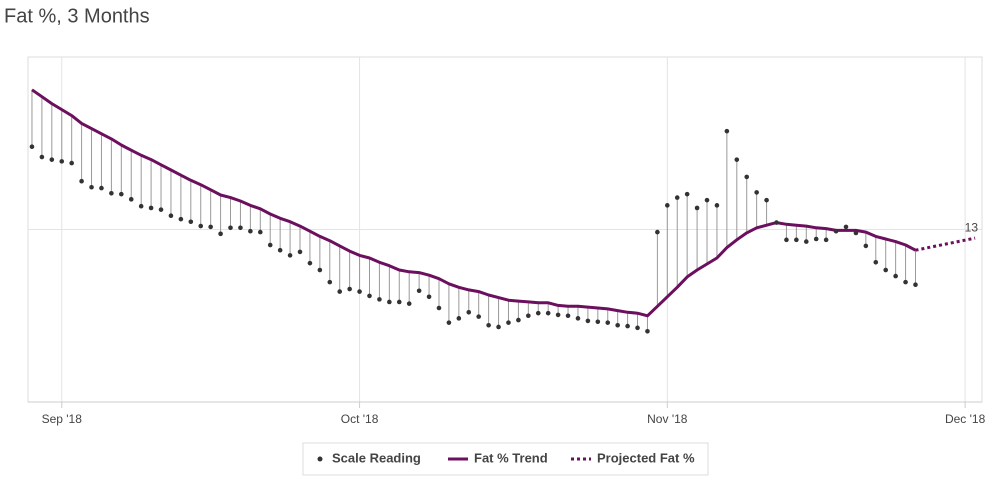  Describe the element at coordinates (965, 419) in the screenshot. I see `x-tick-label: Dec '18` at that location.